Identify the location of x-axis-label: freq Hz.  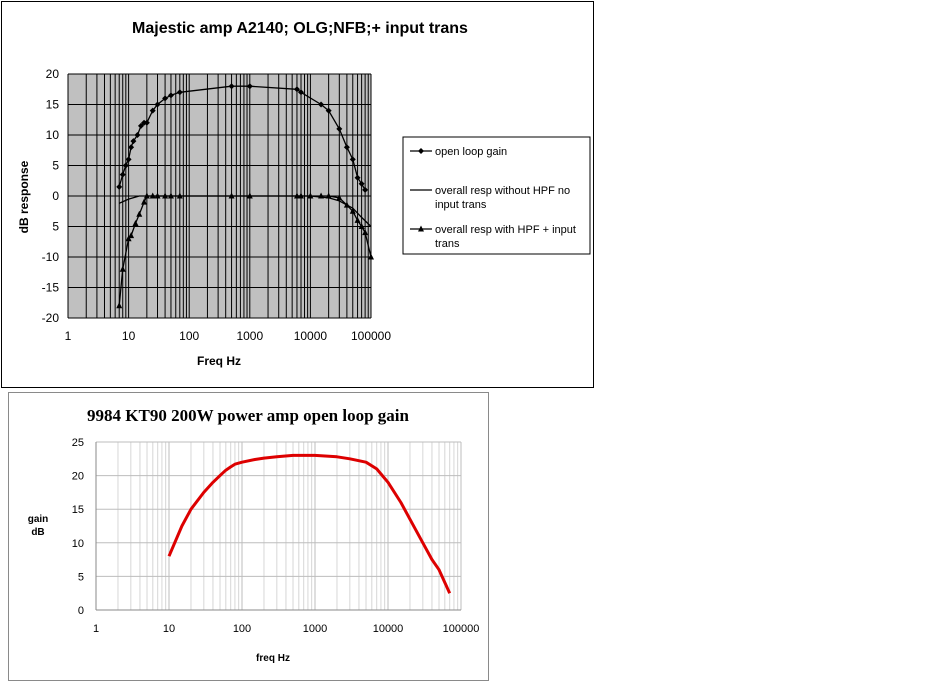
(273, 658).